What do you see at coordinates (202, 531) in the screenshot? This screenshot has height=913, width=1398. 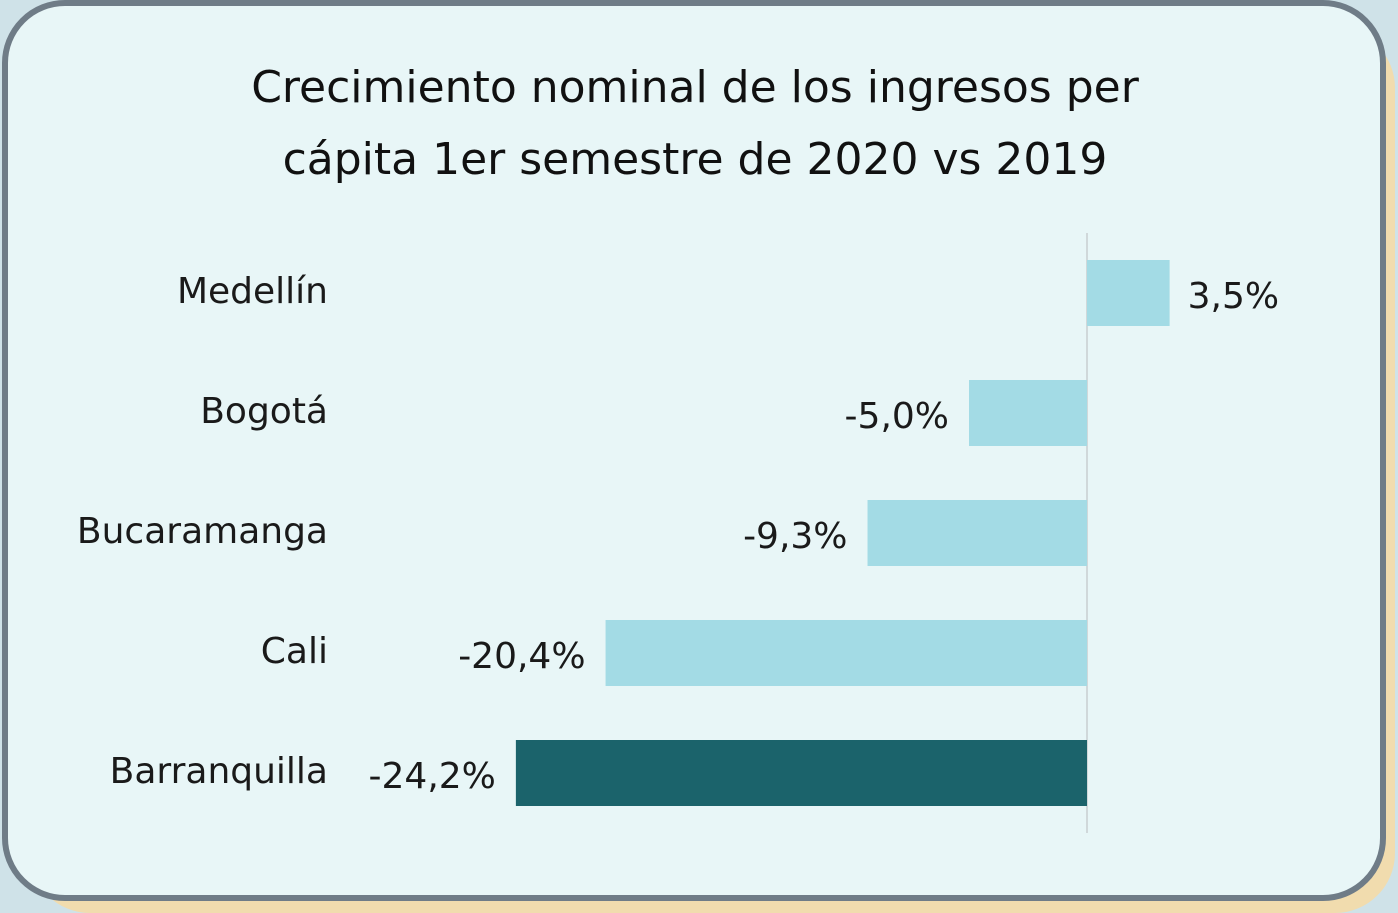 I see `y-tick-label: Bucaramanga` at bounding box center [202, 531].